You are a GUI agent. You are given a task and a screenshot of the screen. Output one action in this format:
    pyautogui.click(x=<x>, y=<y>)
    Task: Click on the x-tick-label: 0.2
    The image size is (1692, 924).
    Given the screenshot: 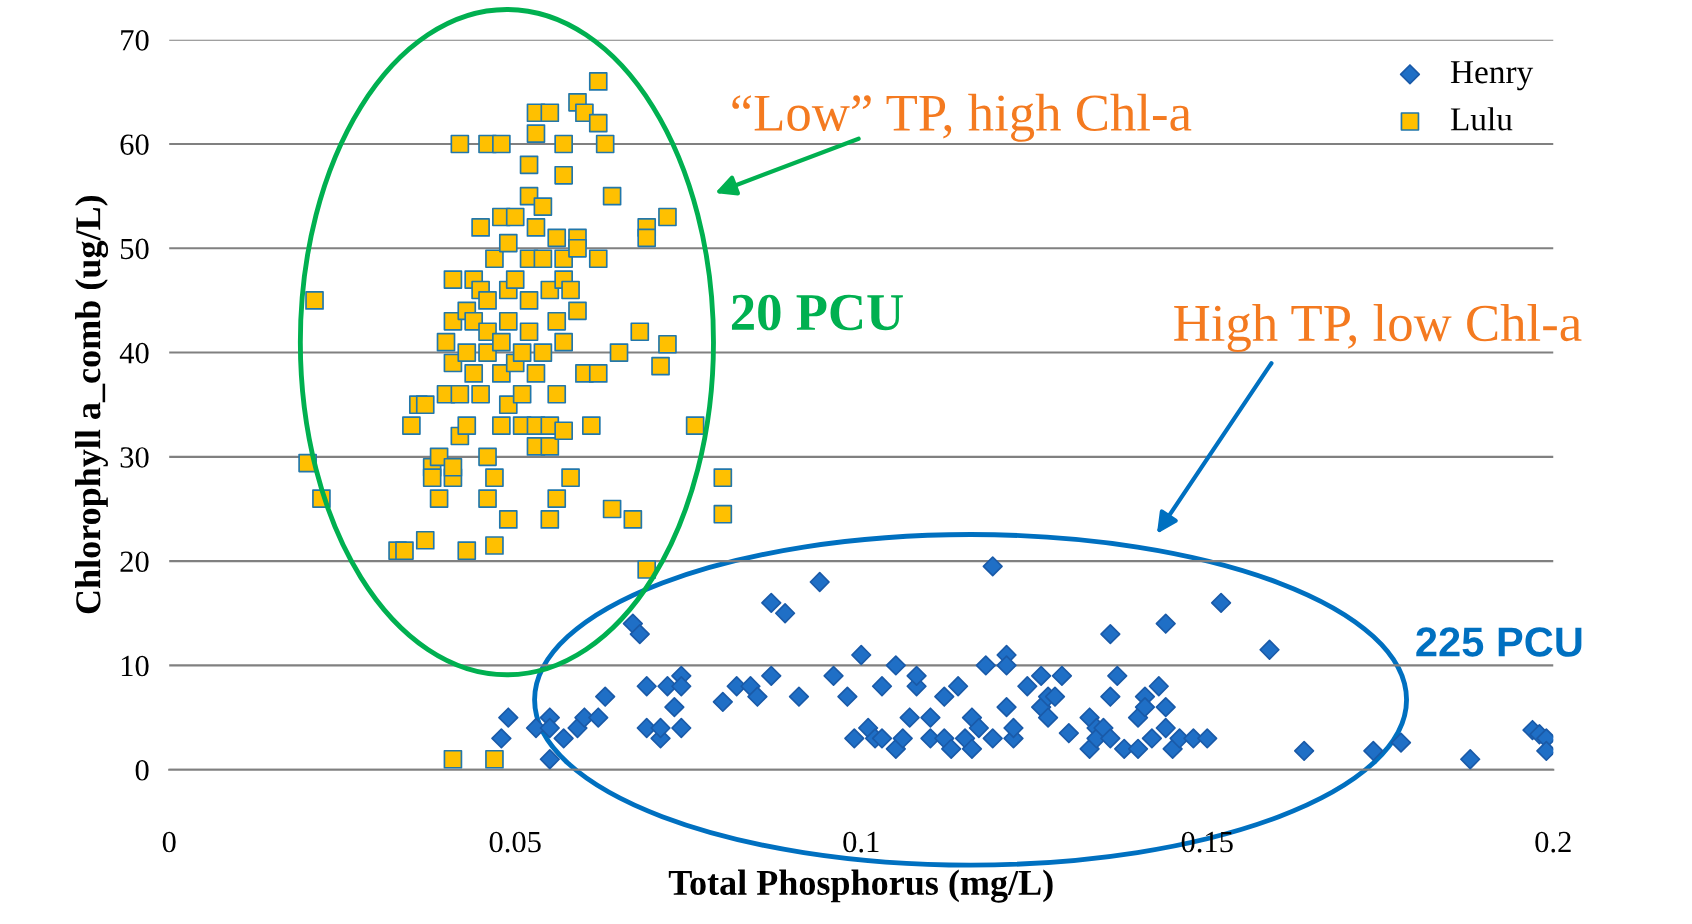 What is the action you would take?
    pyautogui.click(x=1553, y=842)
    